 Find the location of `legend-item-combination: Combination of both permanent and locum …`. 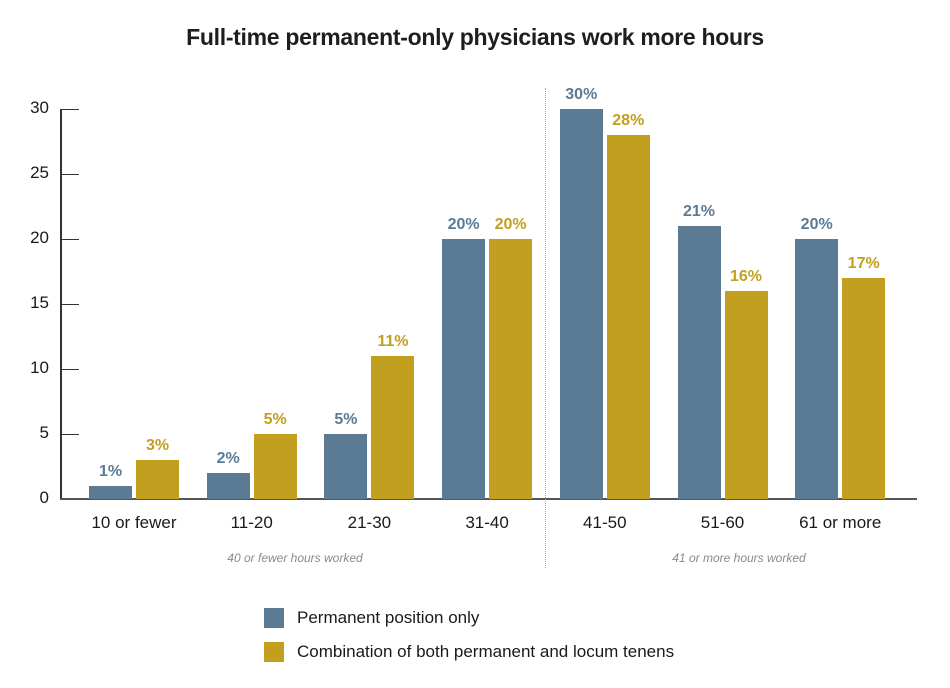

legend-item-combination: Combination of both permanent and locum … is located at coordinates (469, 652).